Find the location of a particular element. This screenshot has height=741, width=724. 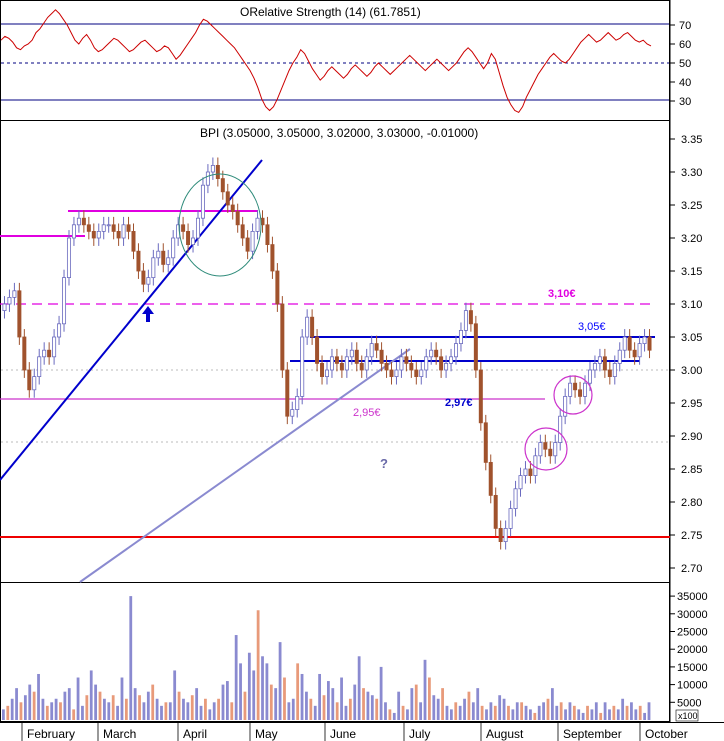

volume-unit-label: x100 is located at coordinates (688, 716).